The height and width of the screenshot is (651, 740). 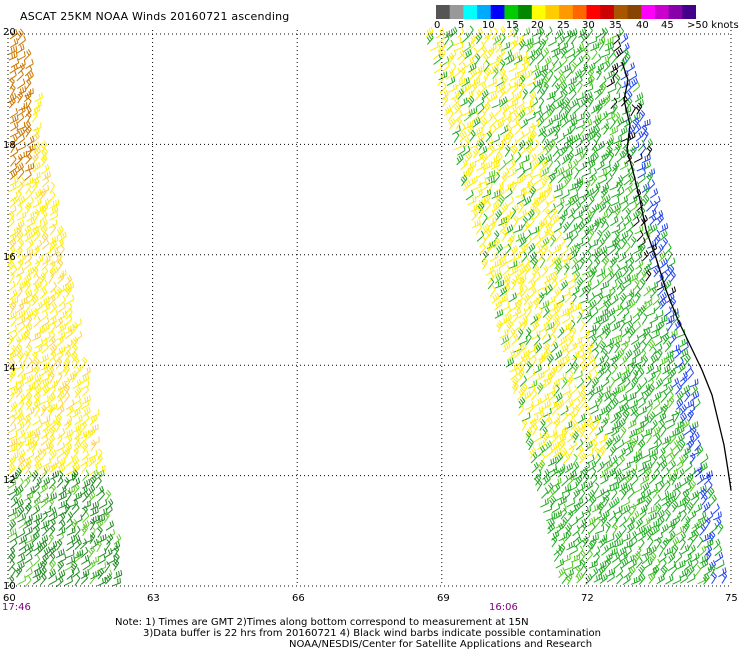 I want to click on lon-tick: 63, so click(x=153, y=598).